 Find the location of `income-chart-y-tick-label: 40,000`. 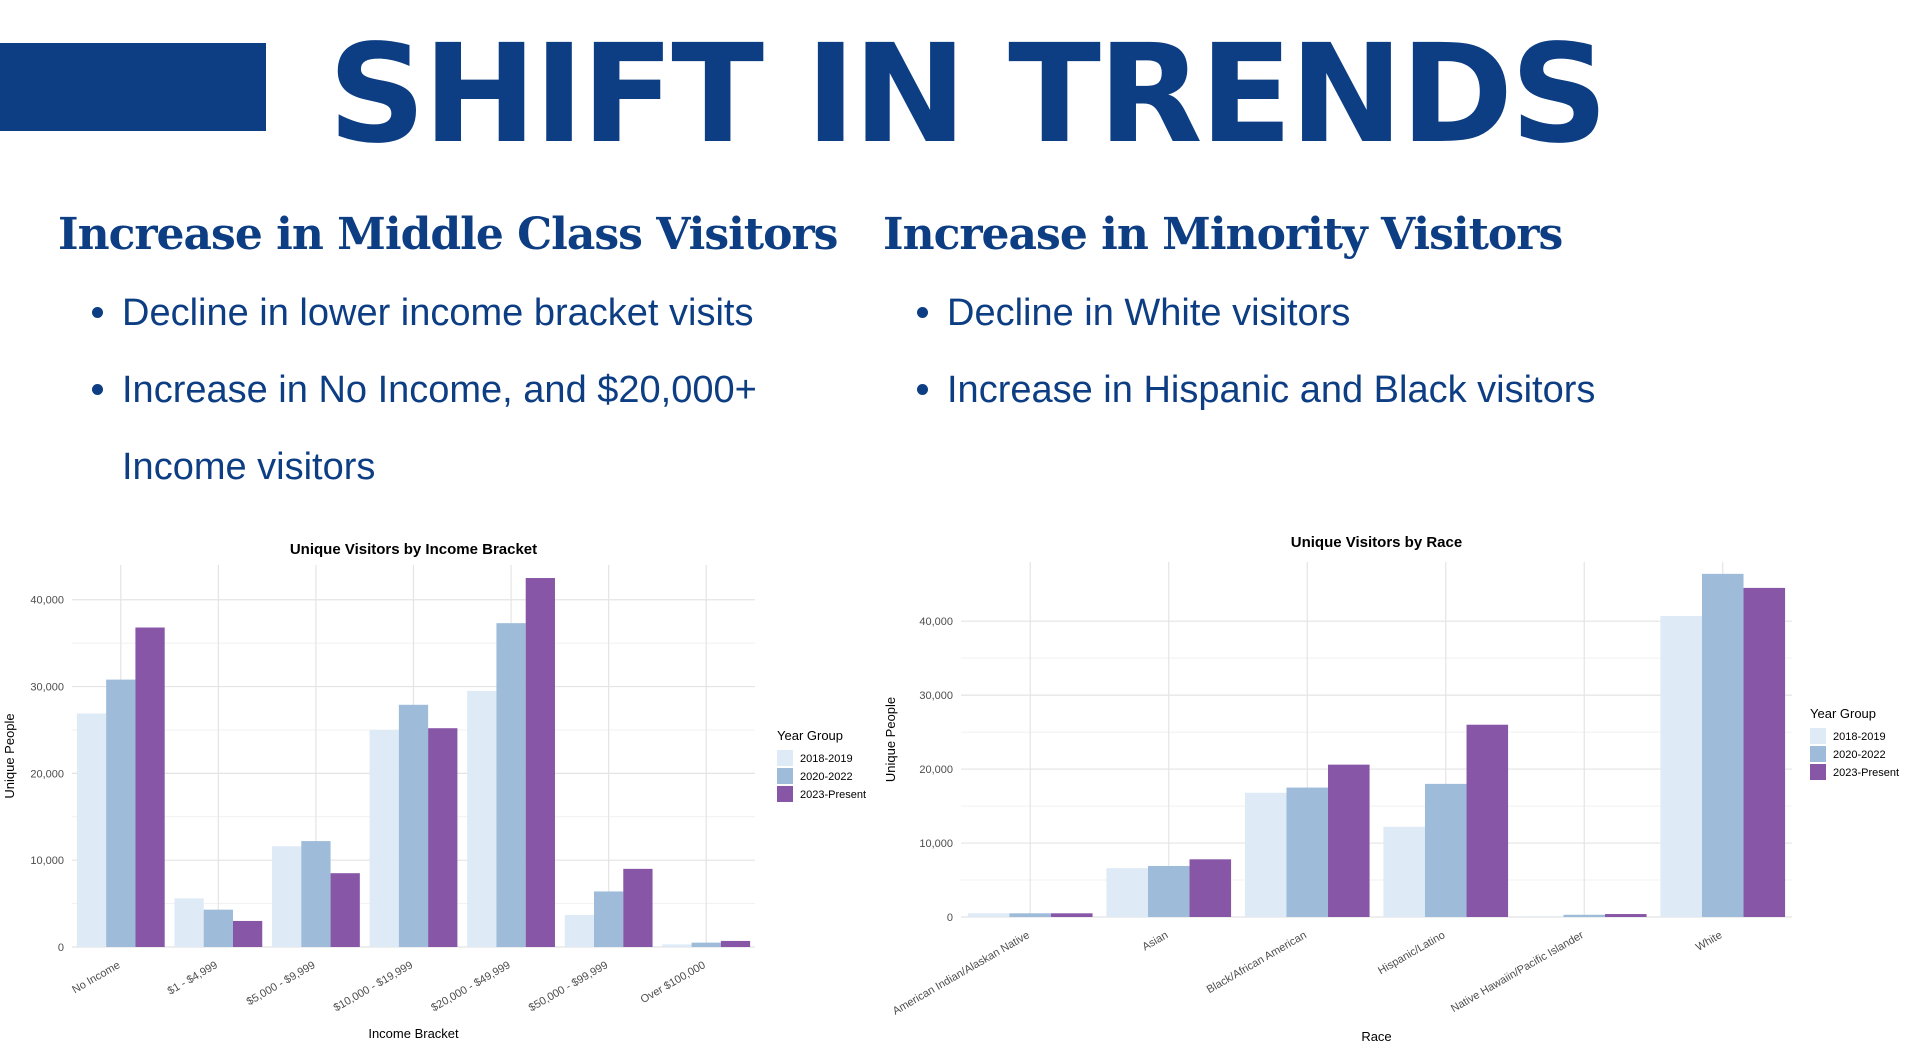

income-chart-y-tick-label: 40,000 is located at coordinates (47, 601).